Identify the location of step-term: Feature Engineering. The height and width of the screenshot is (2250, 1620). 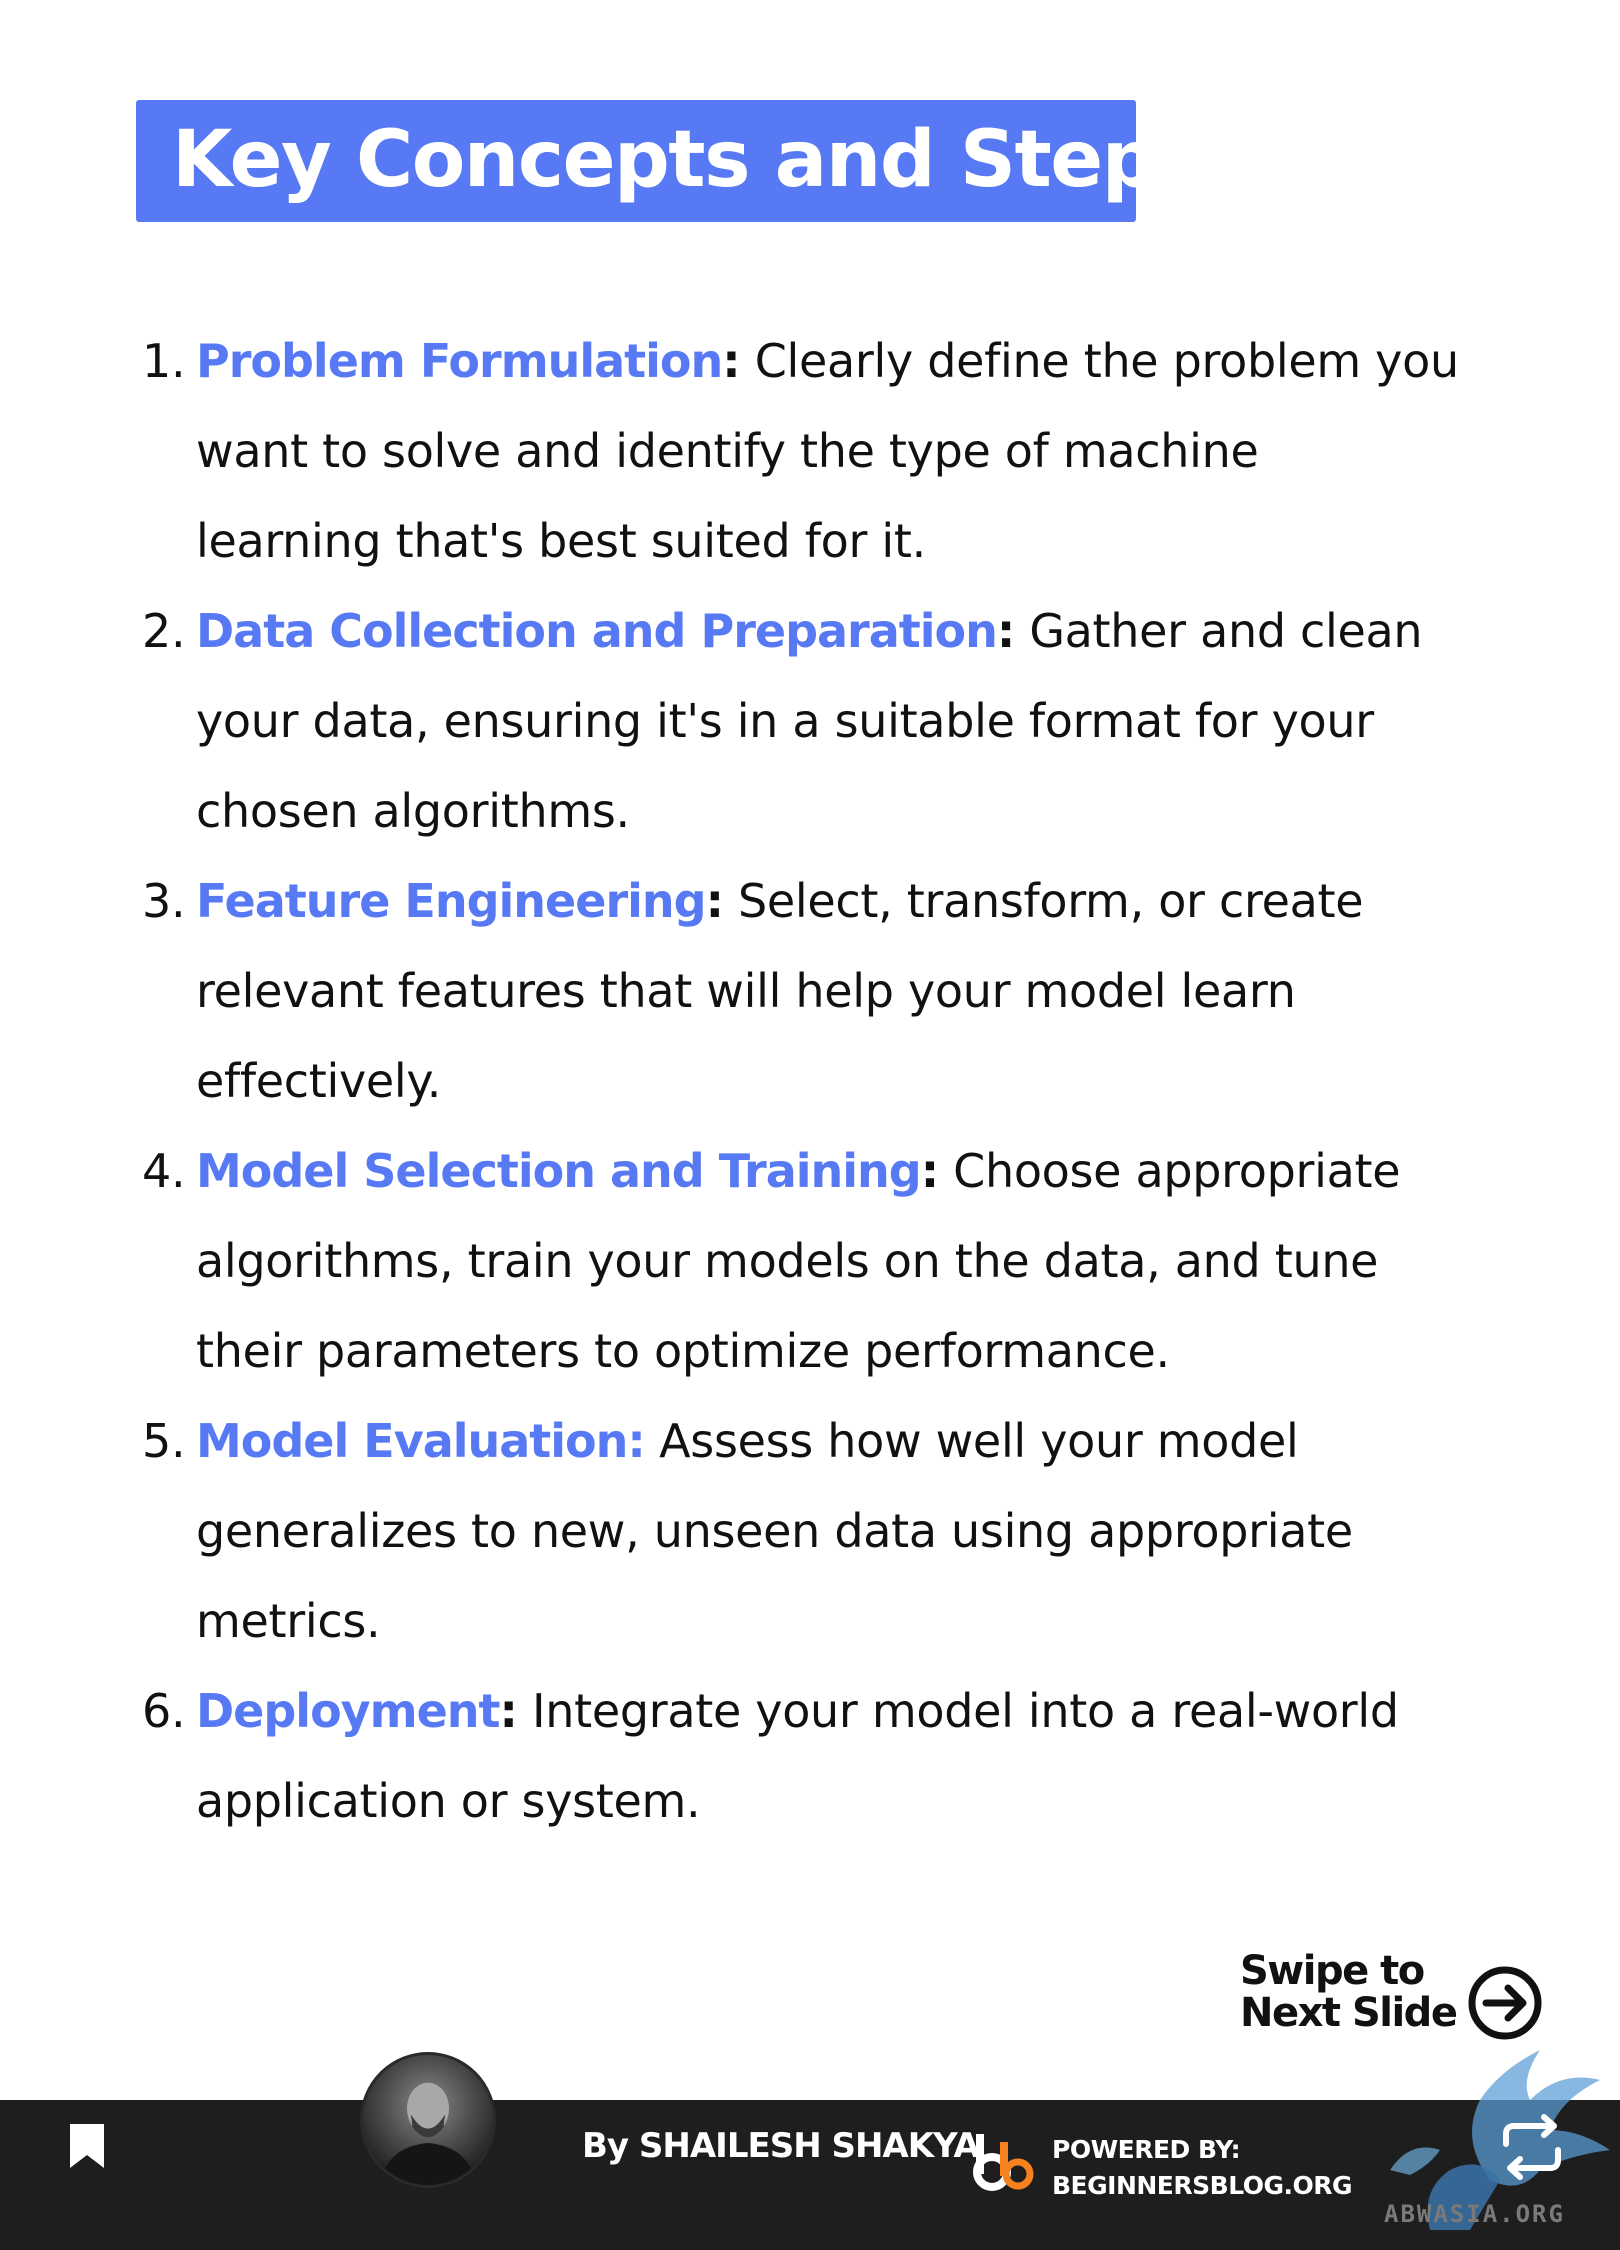
(451, 901).